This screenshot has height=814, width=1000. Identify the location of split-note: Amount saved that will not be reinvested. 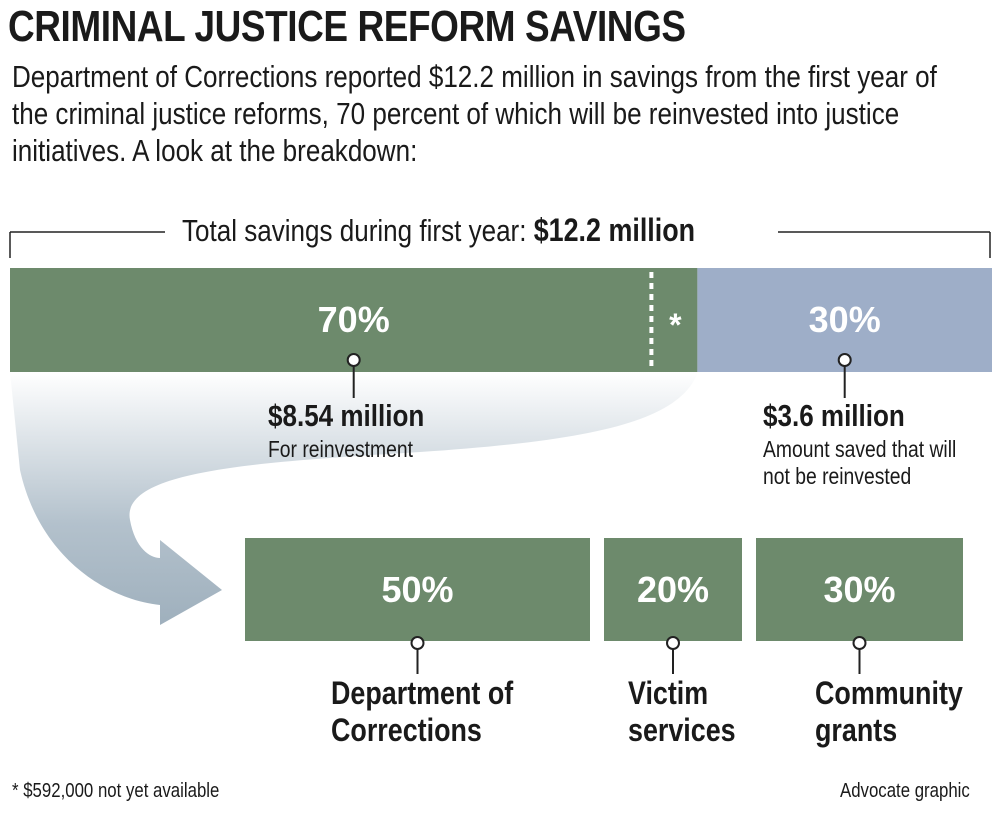
(859, 462).